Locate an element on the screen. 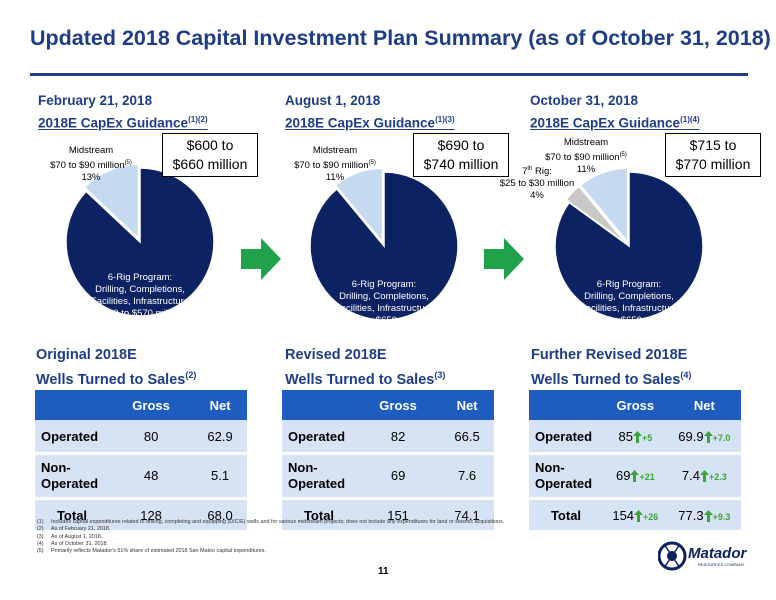 This screenshot has width=776, height=600. guidance-label: 2018E CapEx Guidance(1)(2) is located at coordinates (123, 123).